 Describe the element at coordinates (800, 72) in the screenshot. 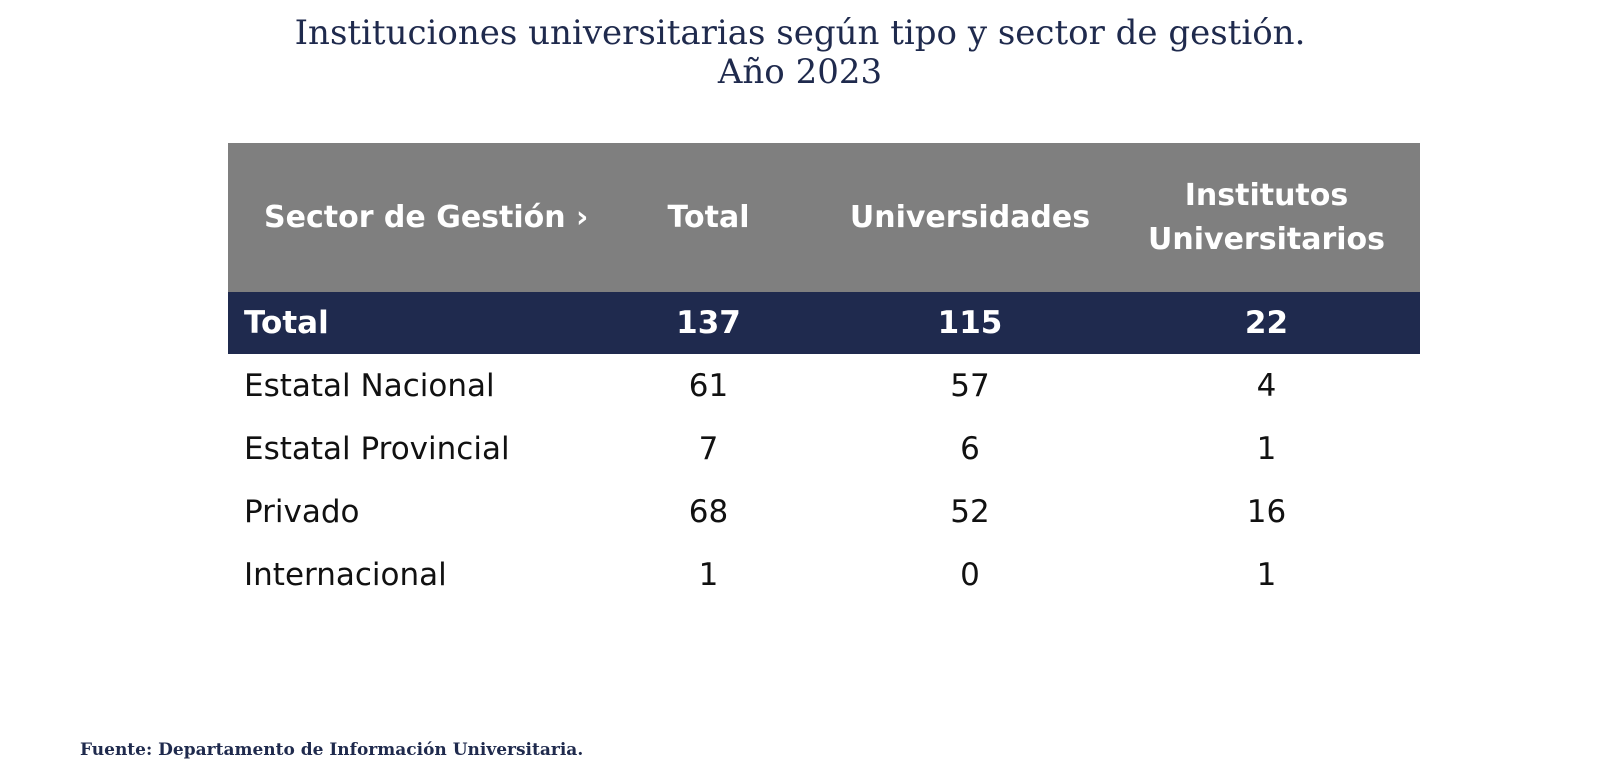

I see `title-line-2: Año 2023` at that location.